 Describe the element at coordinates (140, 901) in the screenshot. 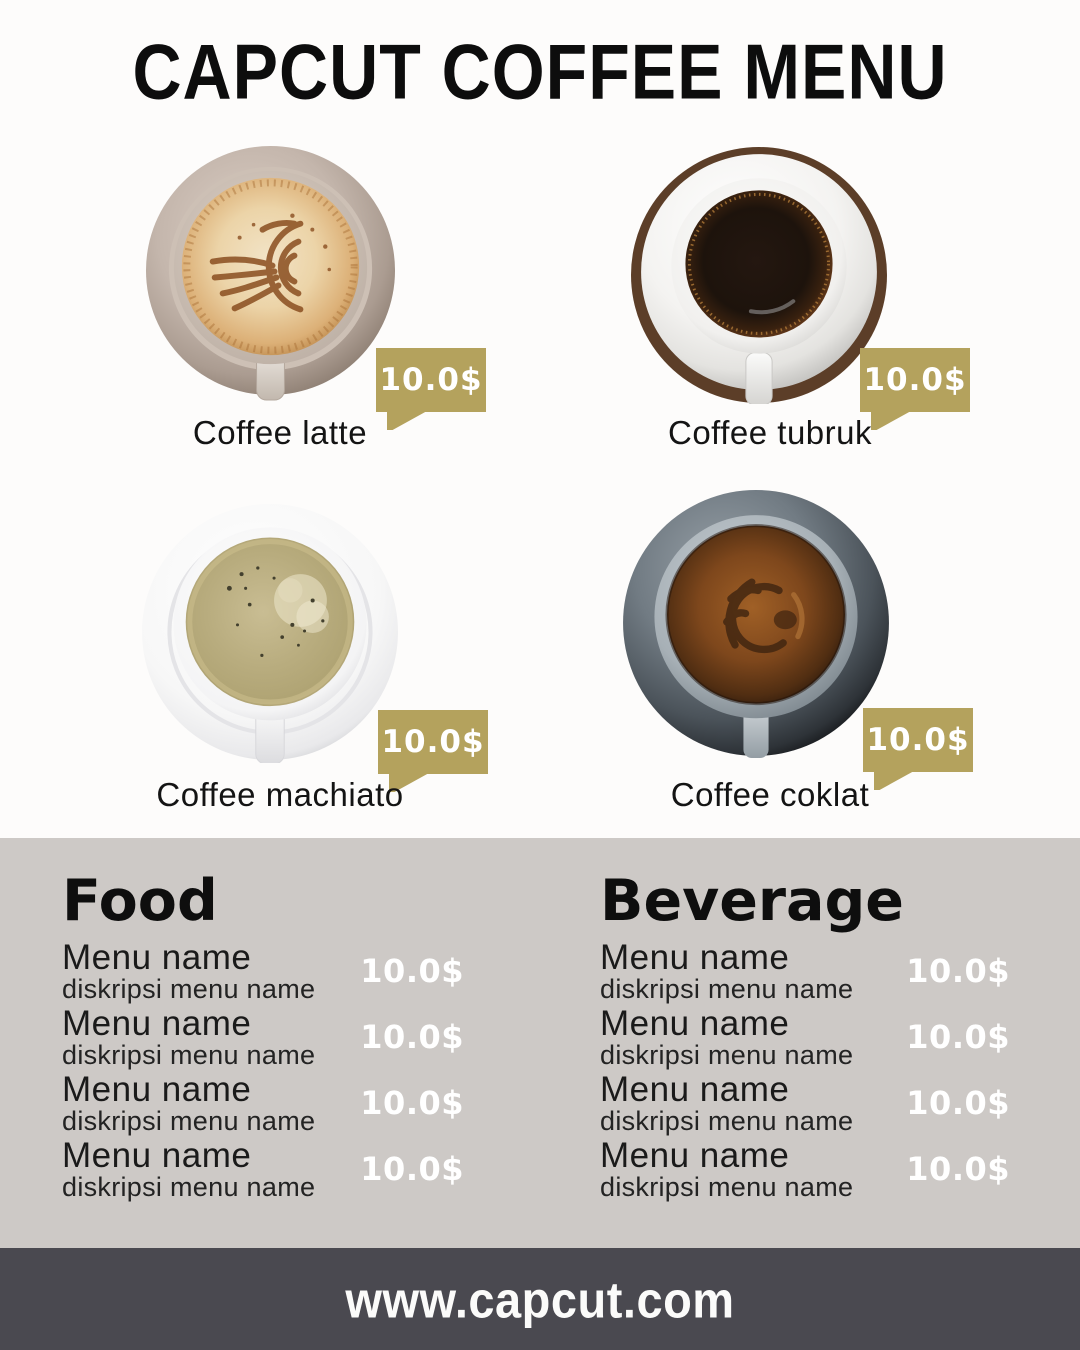

I see `food-heading: Food` at that location.